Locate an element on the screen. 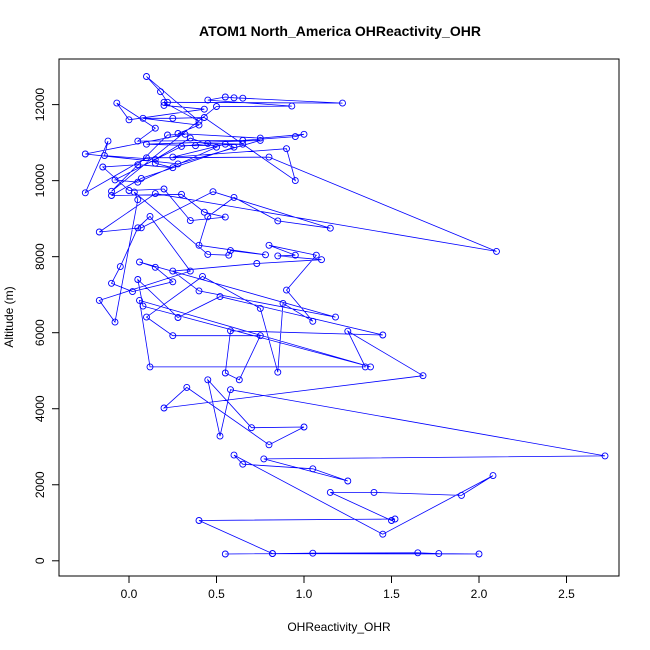 The image size is (650, 650). y-tick-label: 2000 is located at coordinates (40, 484).